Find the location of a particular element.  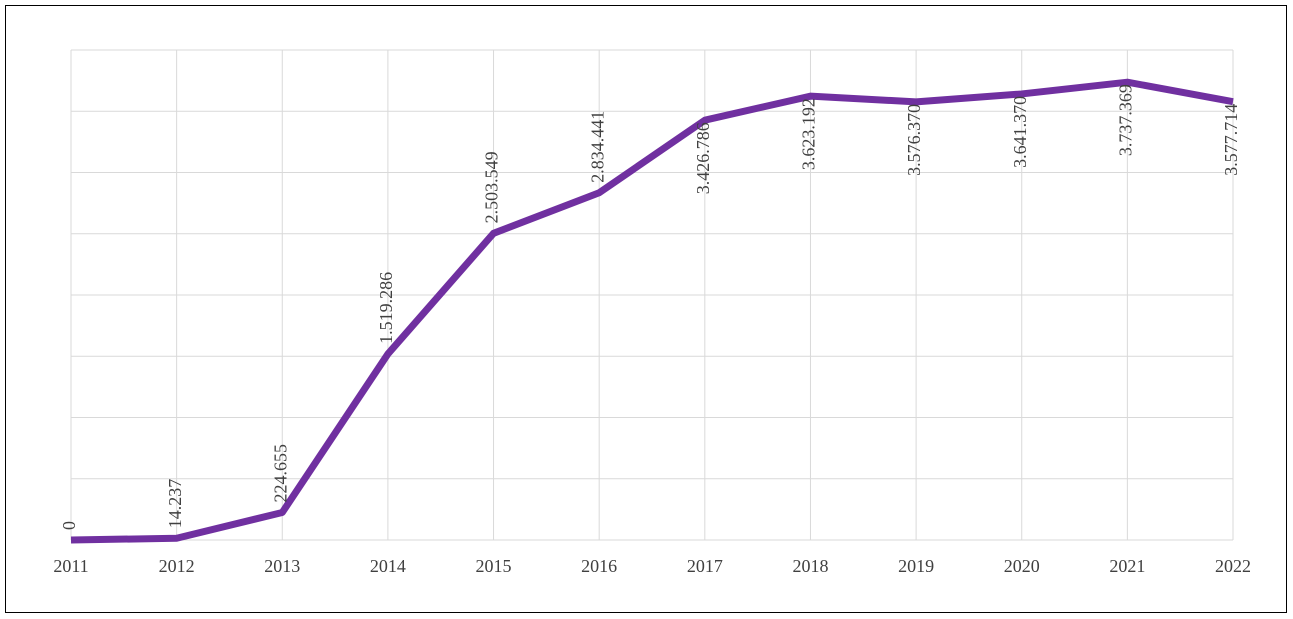

x-tick-label: 2022 is located at coordinates (1233, 566).